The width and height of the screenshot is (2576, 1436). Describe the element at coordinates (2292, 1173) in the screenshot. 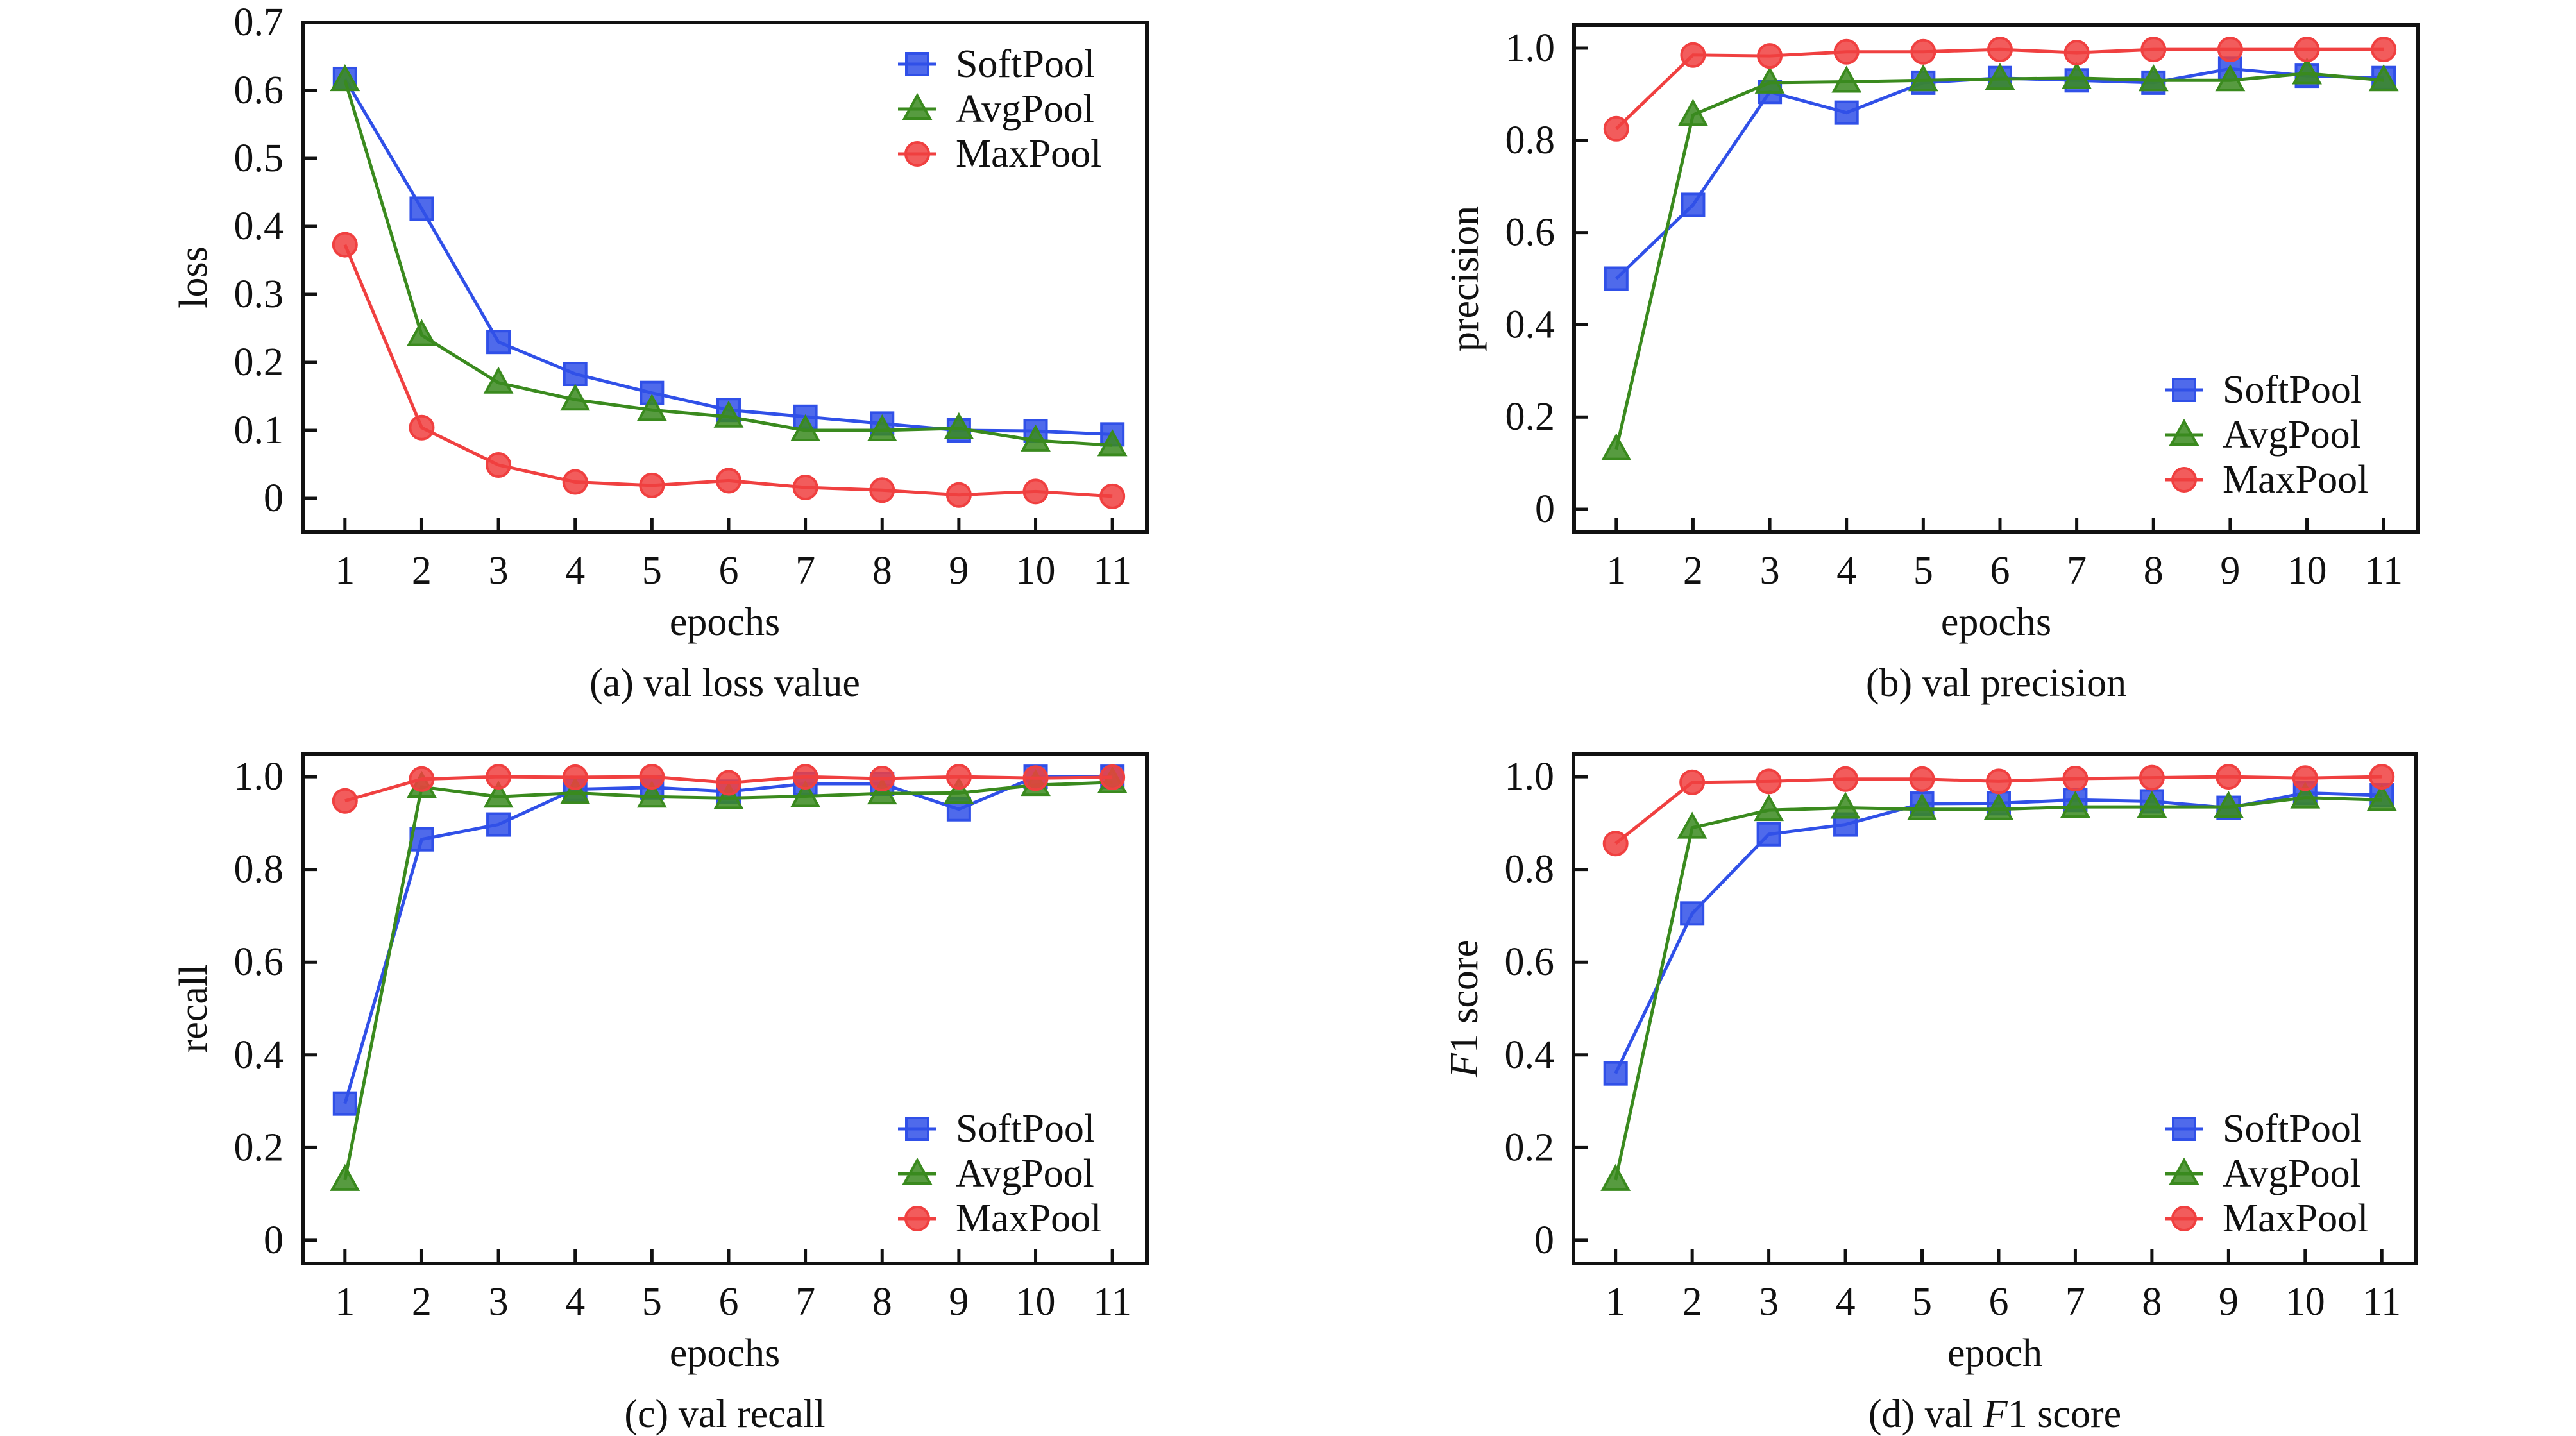

I see `legend-label: AvgPool` at that location.